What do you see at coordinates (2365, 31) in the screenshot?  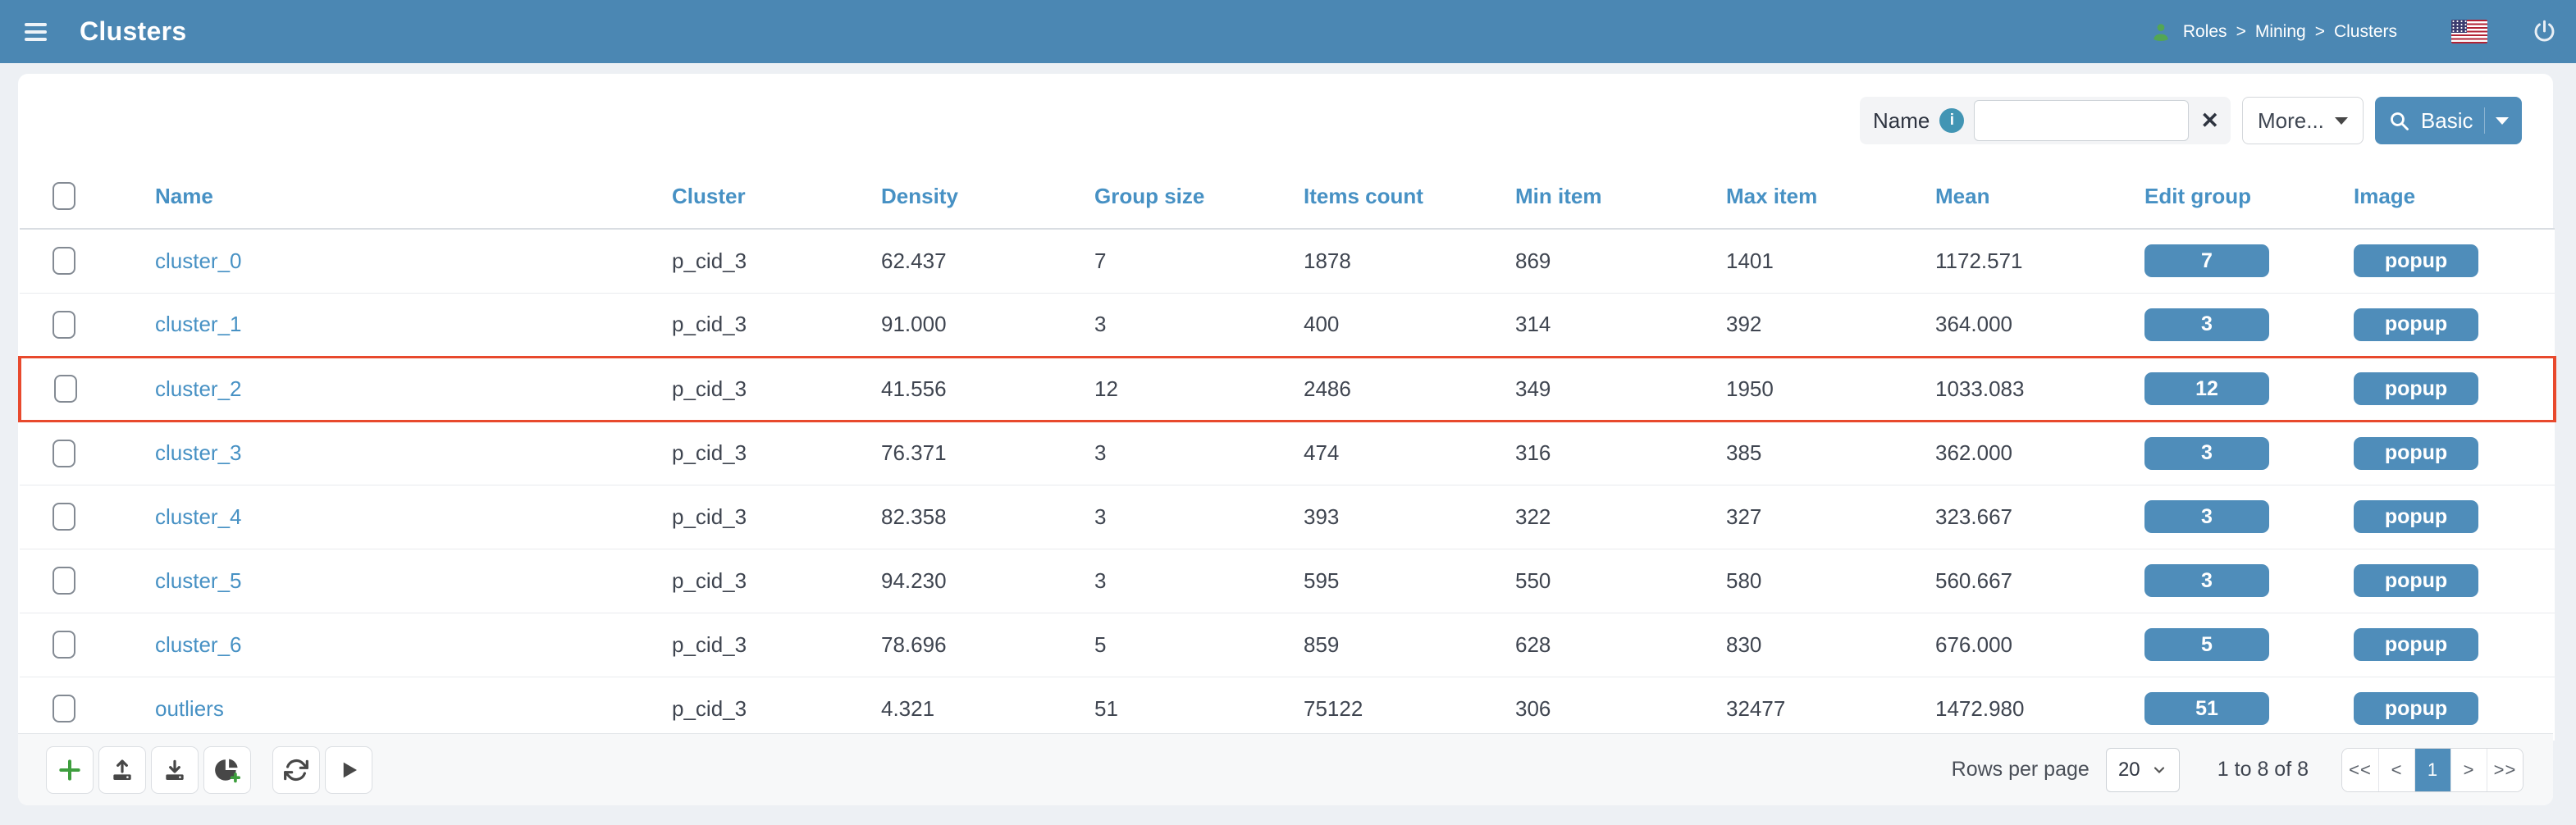 I see `breadcrumb-clusters: Clusters` at bounding box center [2365, 31].